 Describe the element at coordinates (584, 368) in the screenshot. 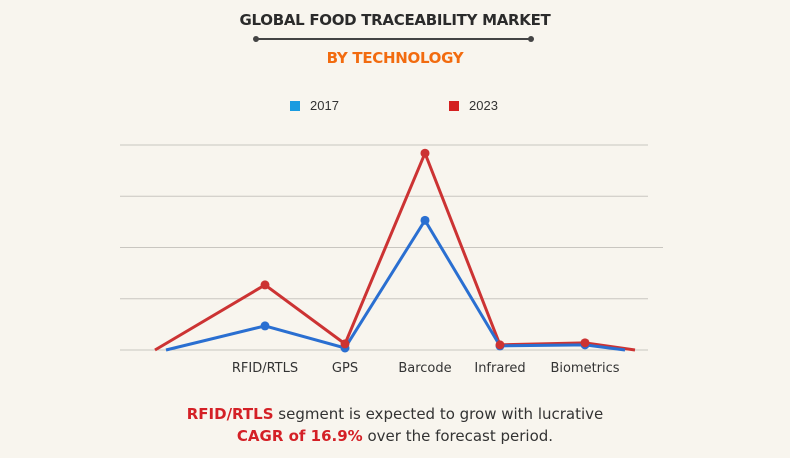

I see `x-tick-label: Biometrics` at that location.